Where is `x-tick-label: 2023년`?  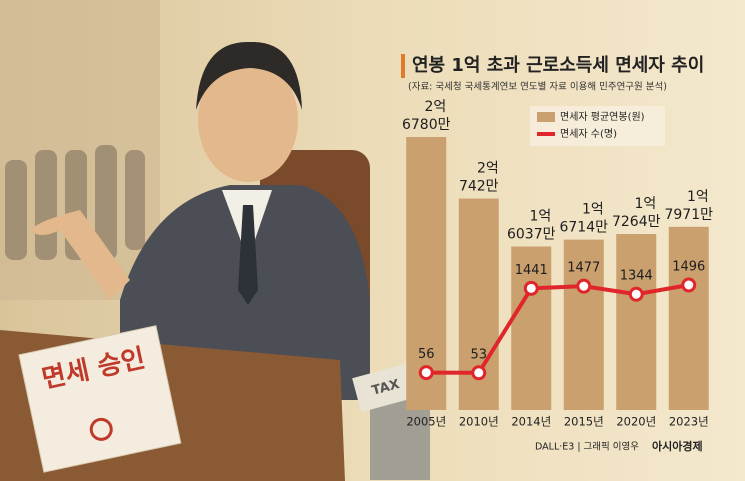
x-tick-label: 2023년 is located at coordinates (689, 422).